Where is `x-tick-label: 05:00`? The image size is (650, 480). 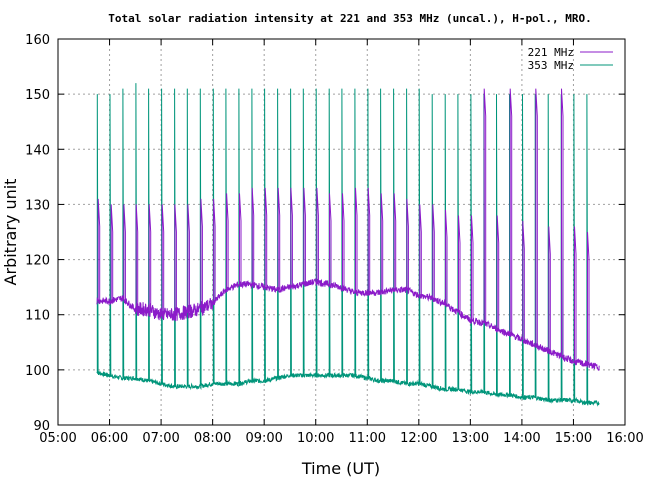 x-tick-label: 05:00 is located at coordinates (57, 438).